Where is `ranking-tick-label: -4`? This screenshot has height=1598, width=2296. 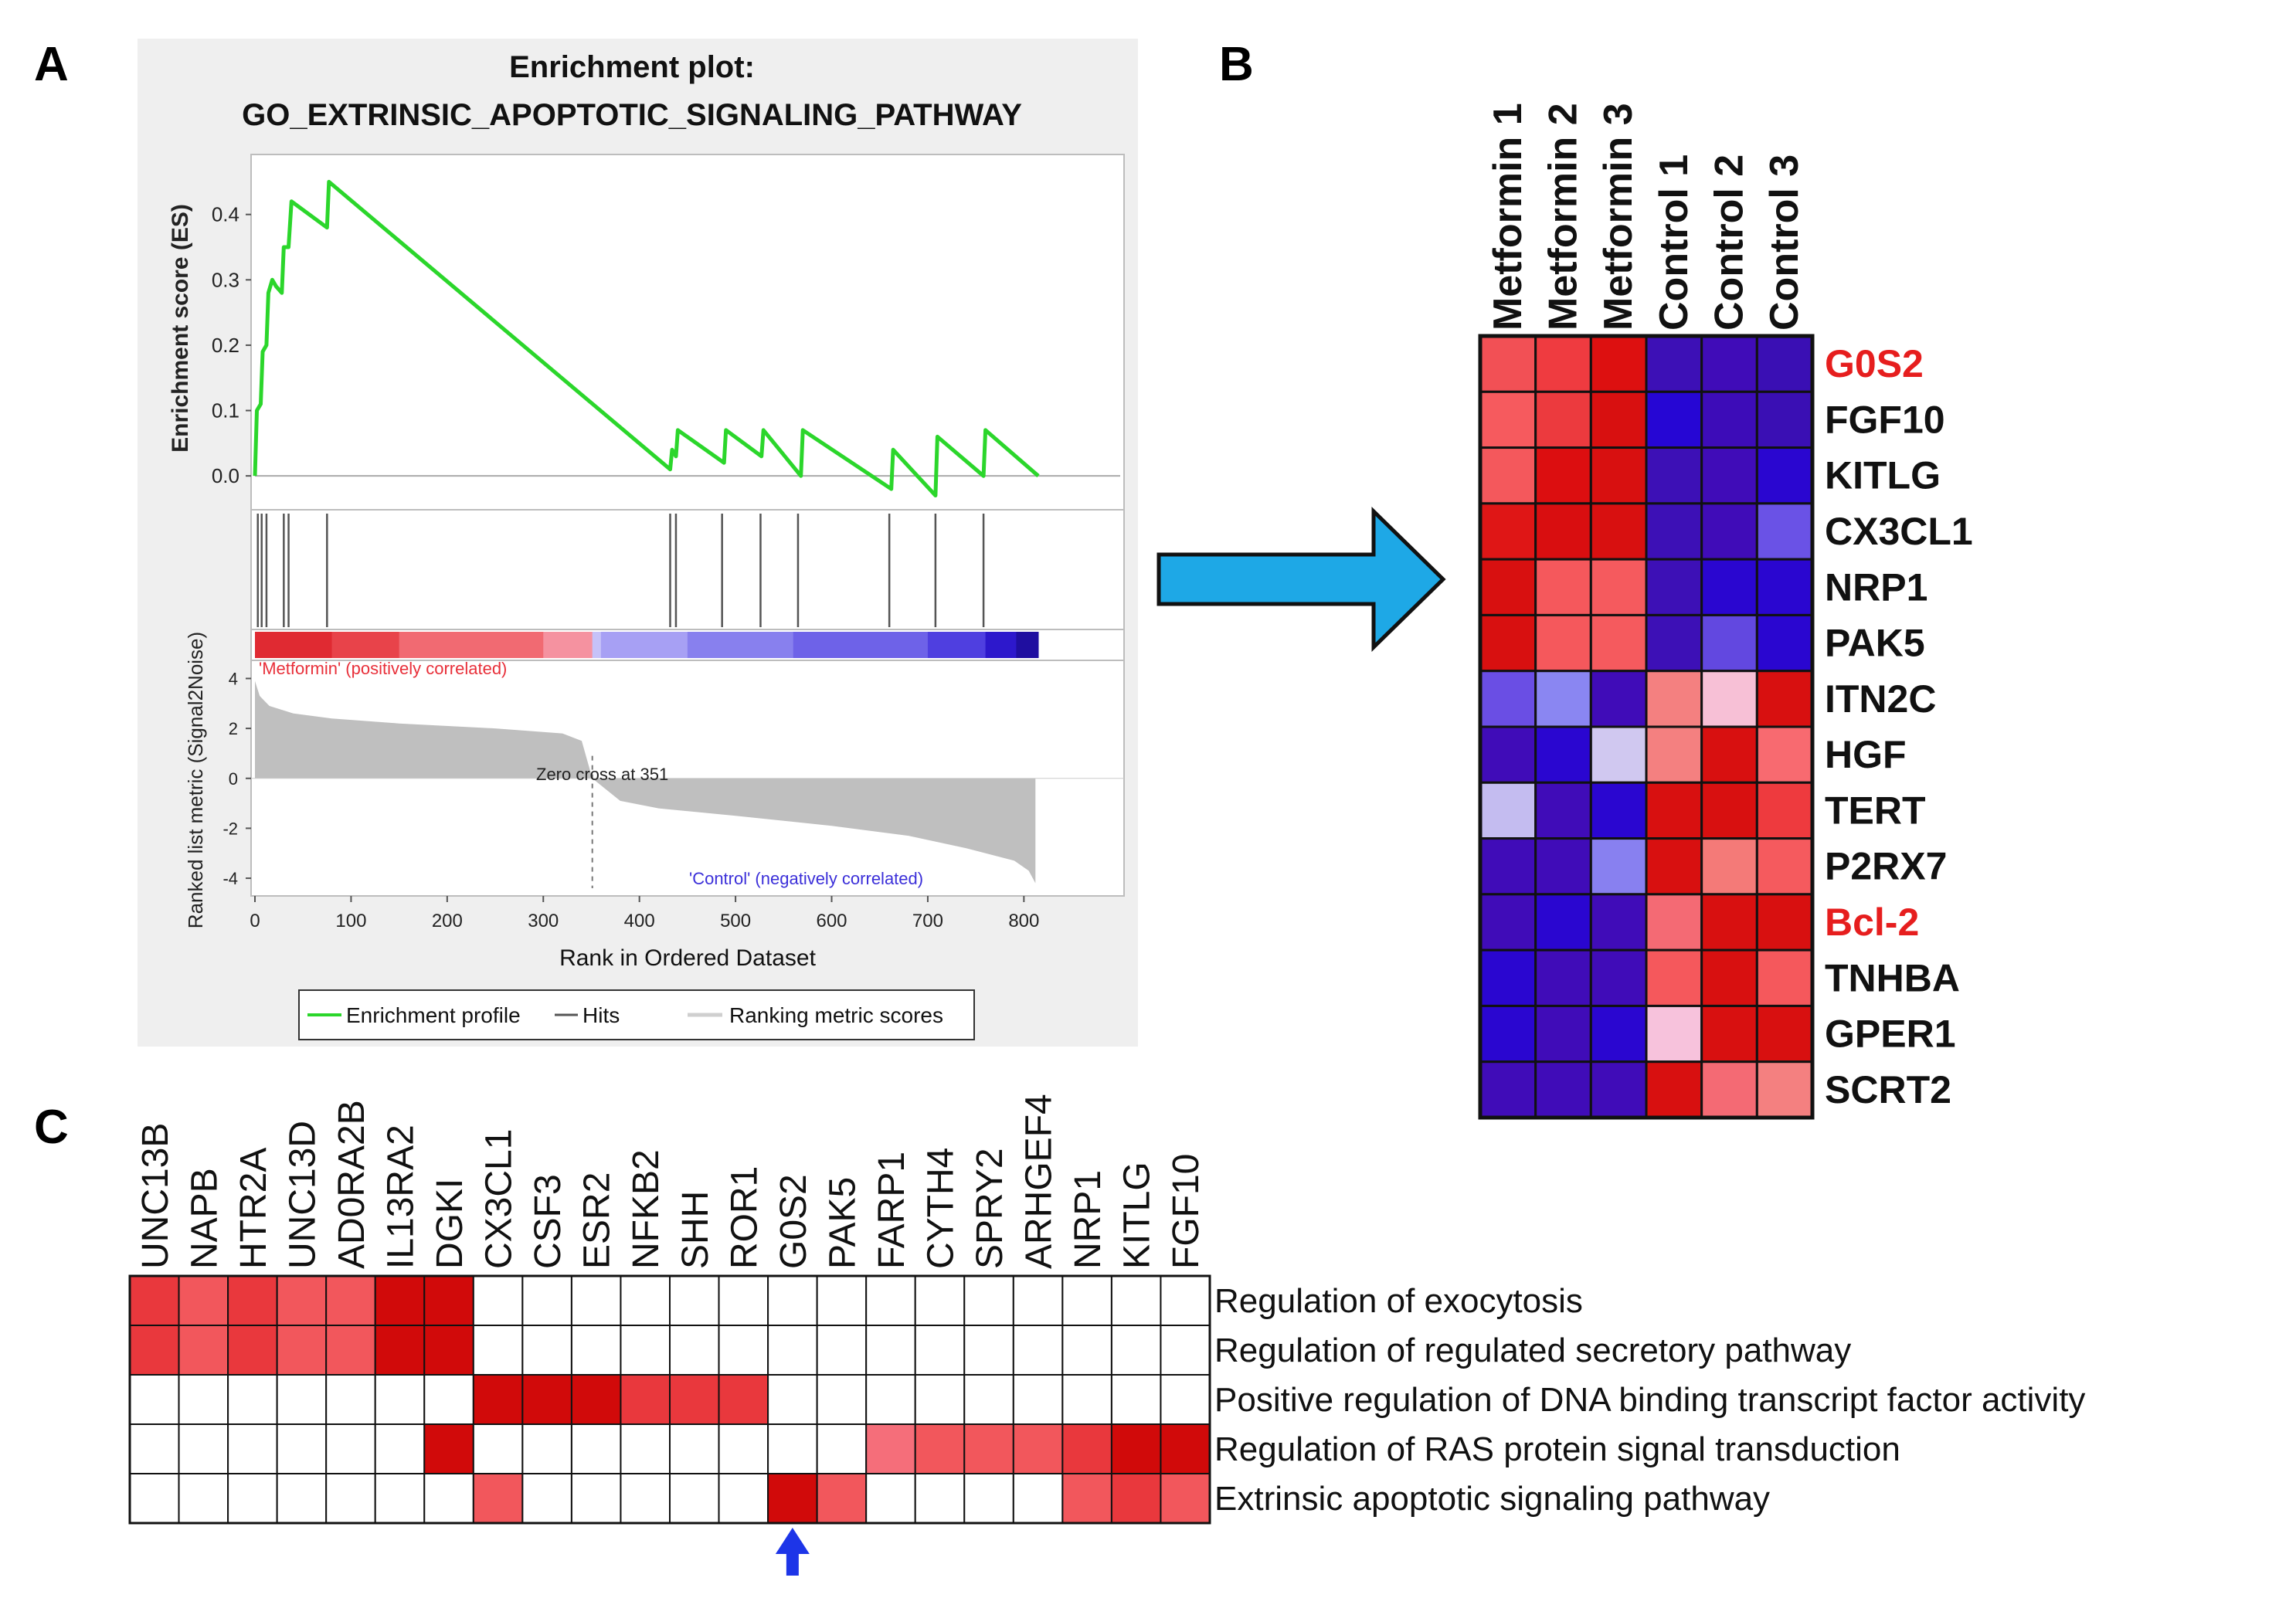 ranking-tick-label: -4 is located at coordinates (230, 878).